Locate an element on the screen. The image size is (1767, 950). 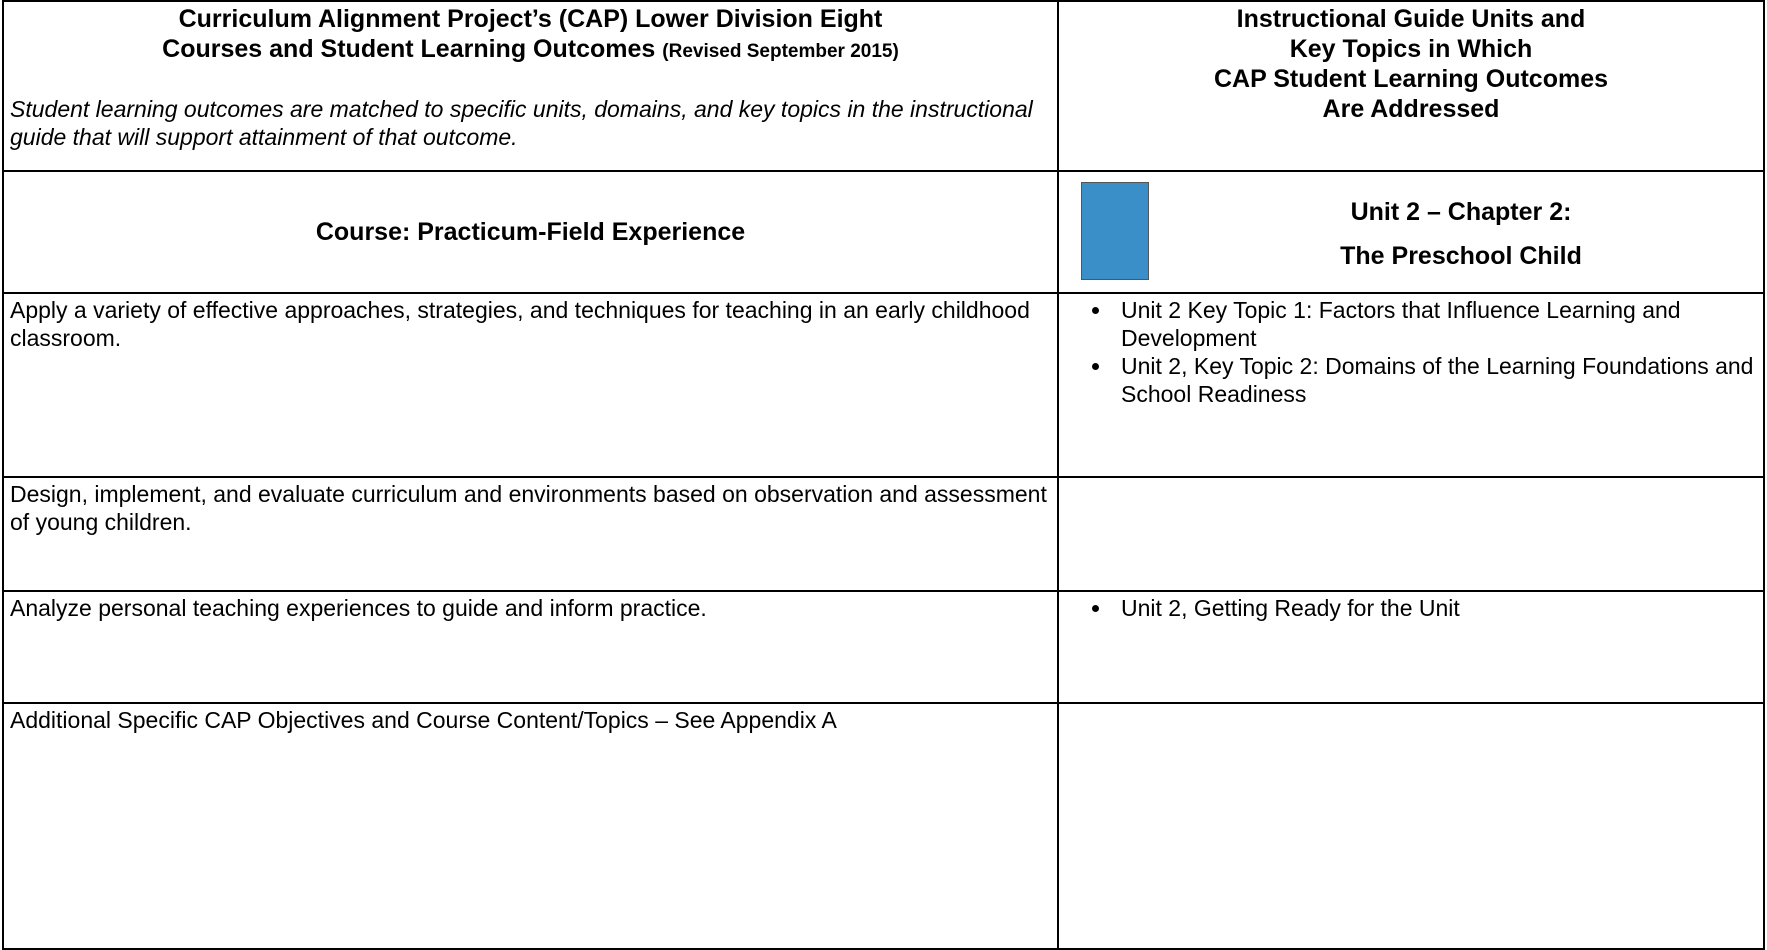
topic: Unit 2, Getting Ready for the Unit is located at coordinates (1435, 608).